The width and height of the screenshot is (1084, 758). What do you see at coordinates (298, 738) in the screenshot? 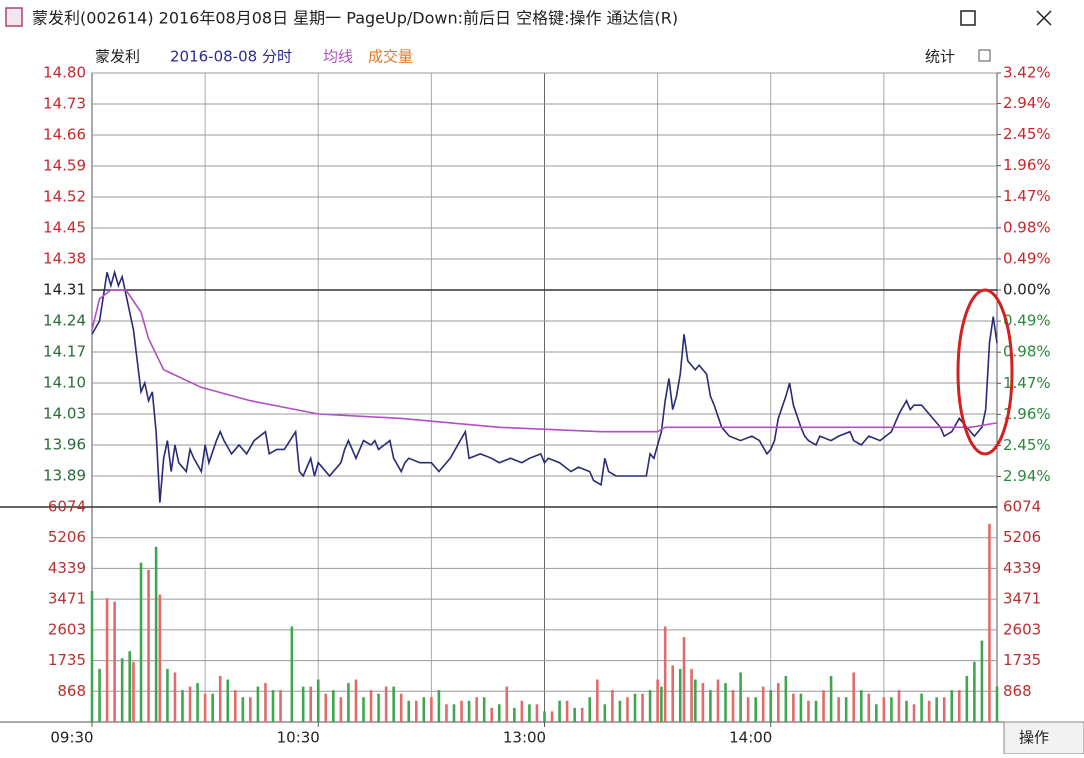
I see `x-tick-label: 10:30` at bounding box center [298, 738].